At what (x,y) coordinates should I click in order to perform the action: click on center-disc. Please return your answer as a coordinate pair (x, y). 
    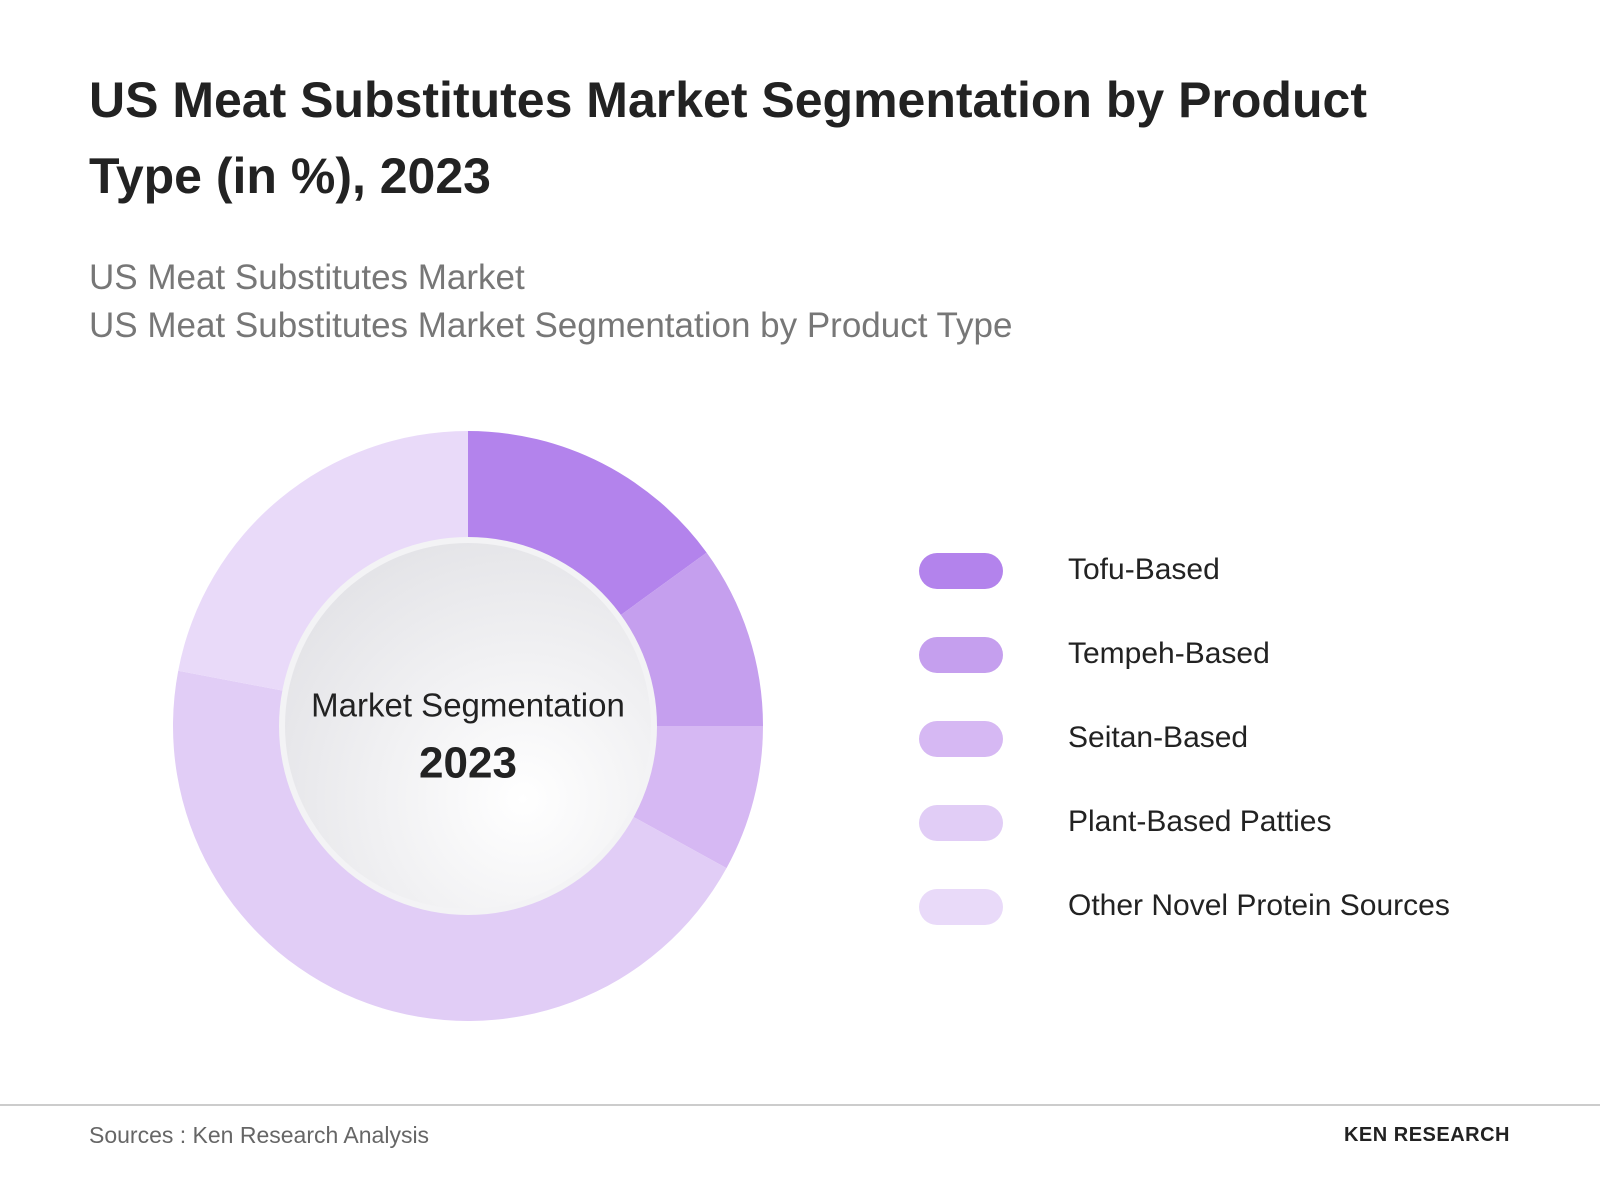
    Looking at the image, I should click on (468, 726).